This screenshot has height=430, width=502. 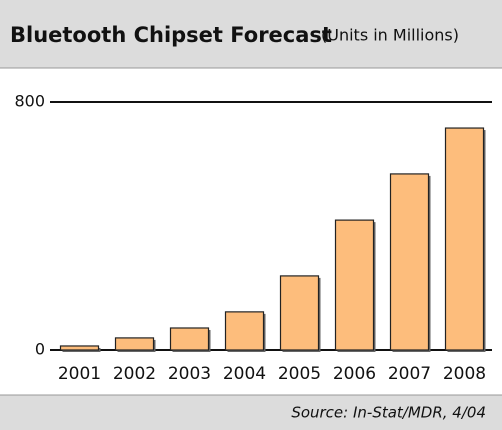 What do you see at coordinates (299, 374) in the screenshot?
I see `x-tick-label: 2005` at bounding box center [299, 374].